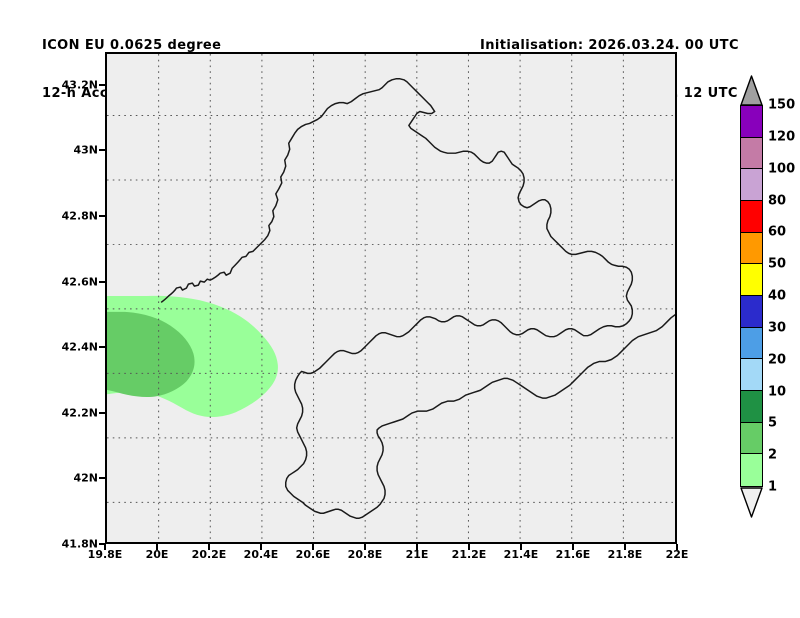 This screenshot has width=800, height=618. What do you see at coordinates (105, 554) in the screenshot?
I see `x-axis-tick-label: 19.8E` at bounding box center [105, 554].